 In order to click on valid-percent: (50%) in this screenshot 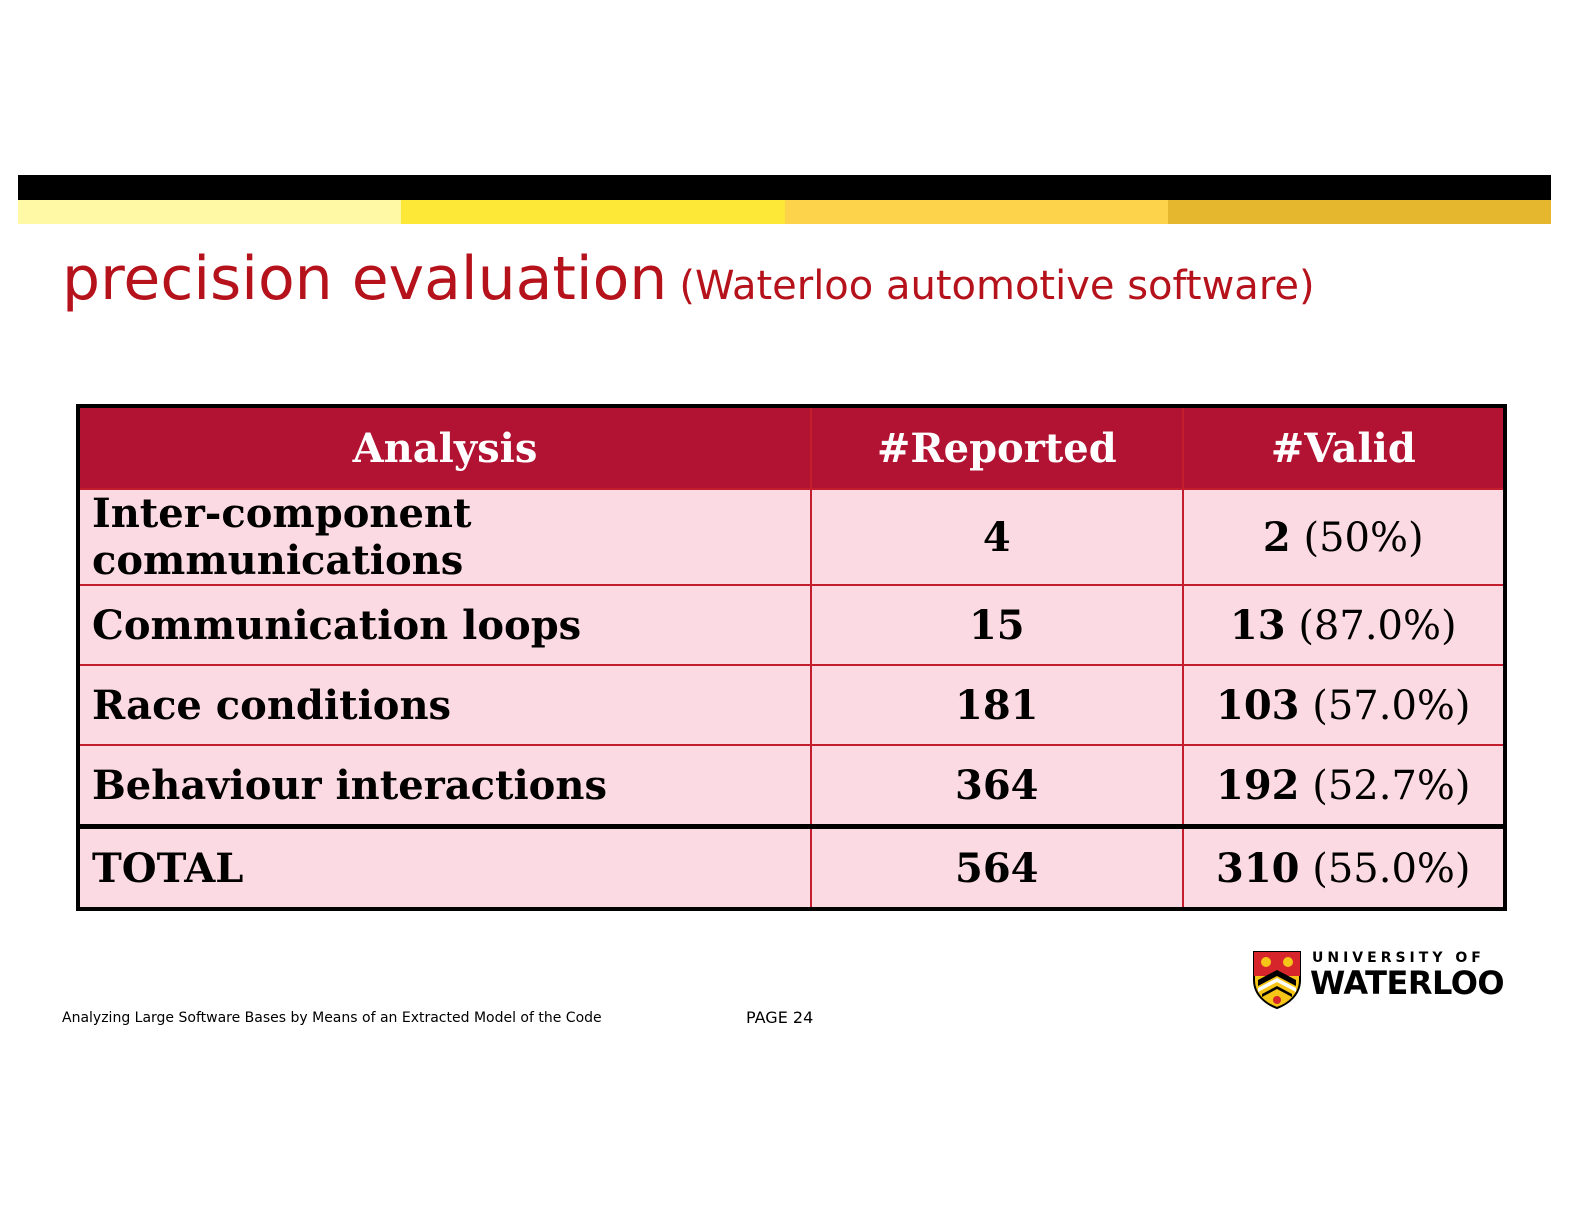, I will do `click(1363, 537)`.